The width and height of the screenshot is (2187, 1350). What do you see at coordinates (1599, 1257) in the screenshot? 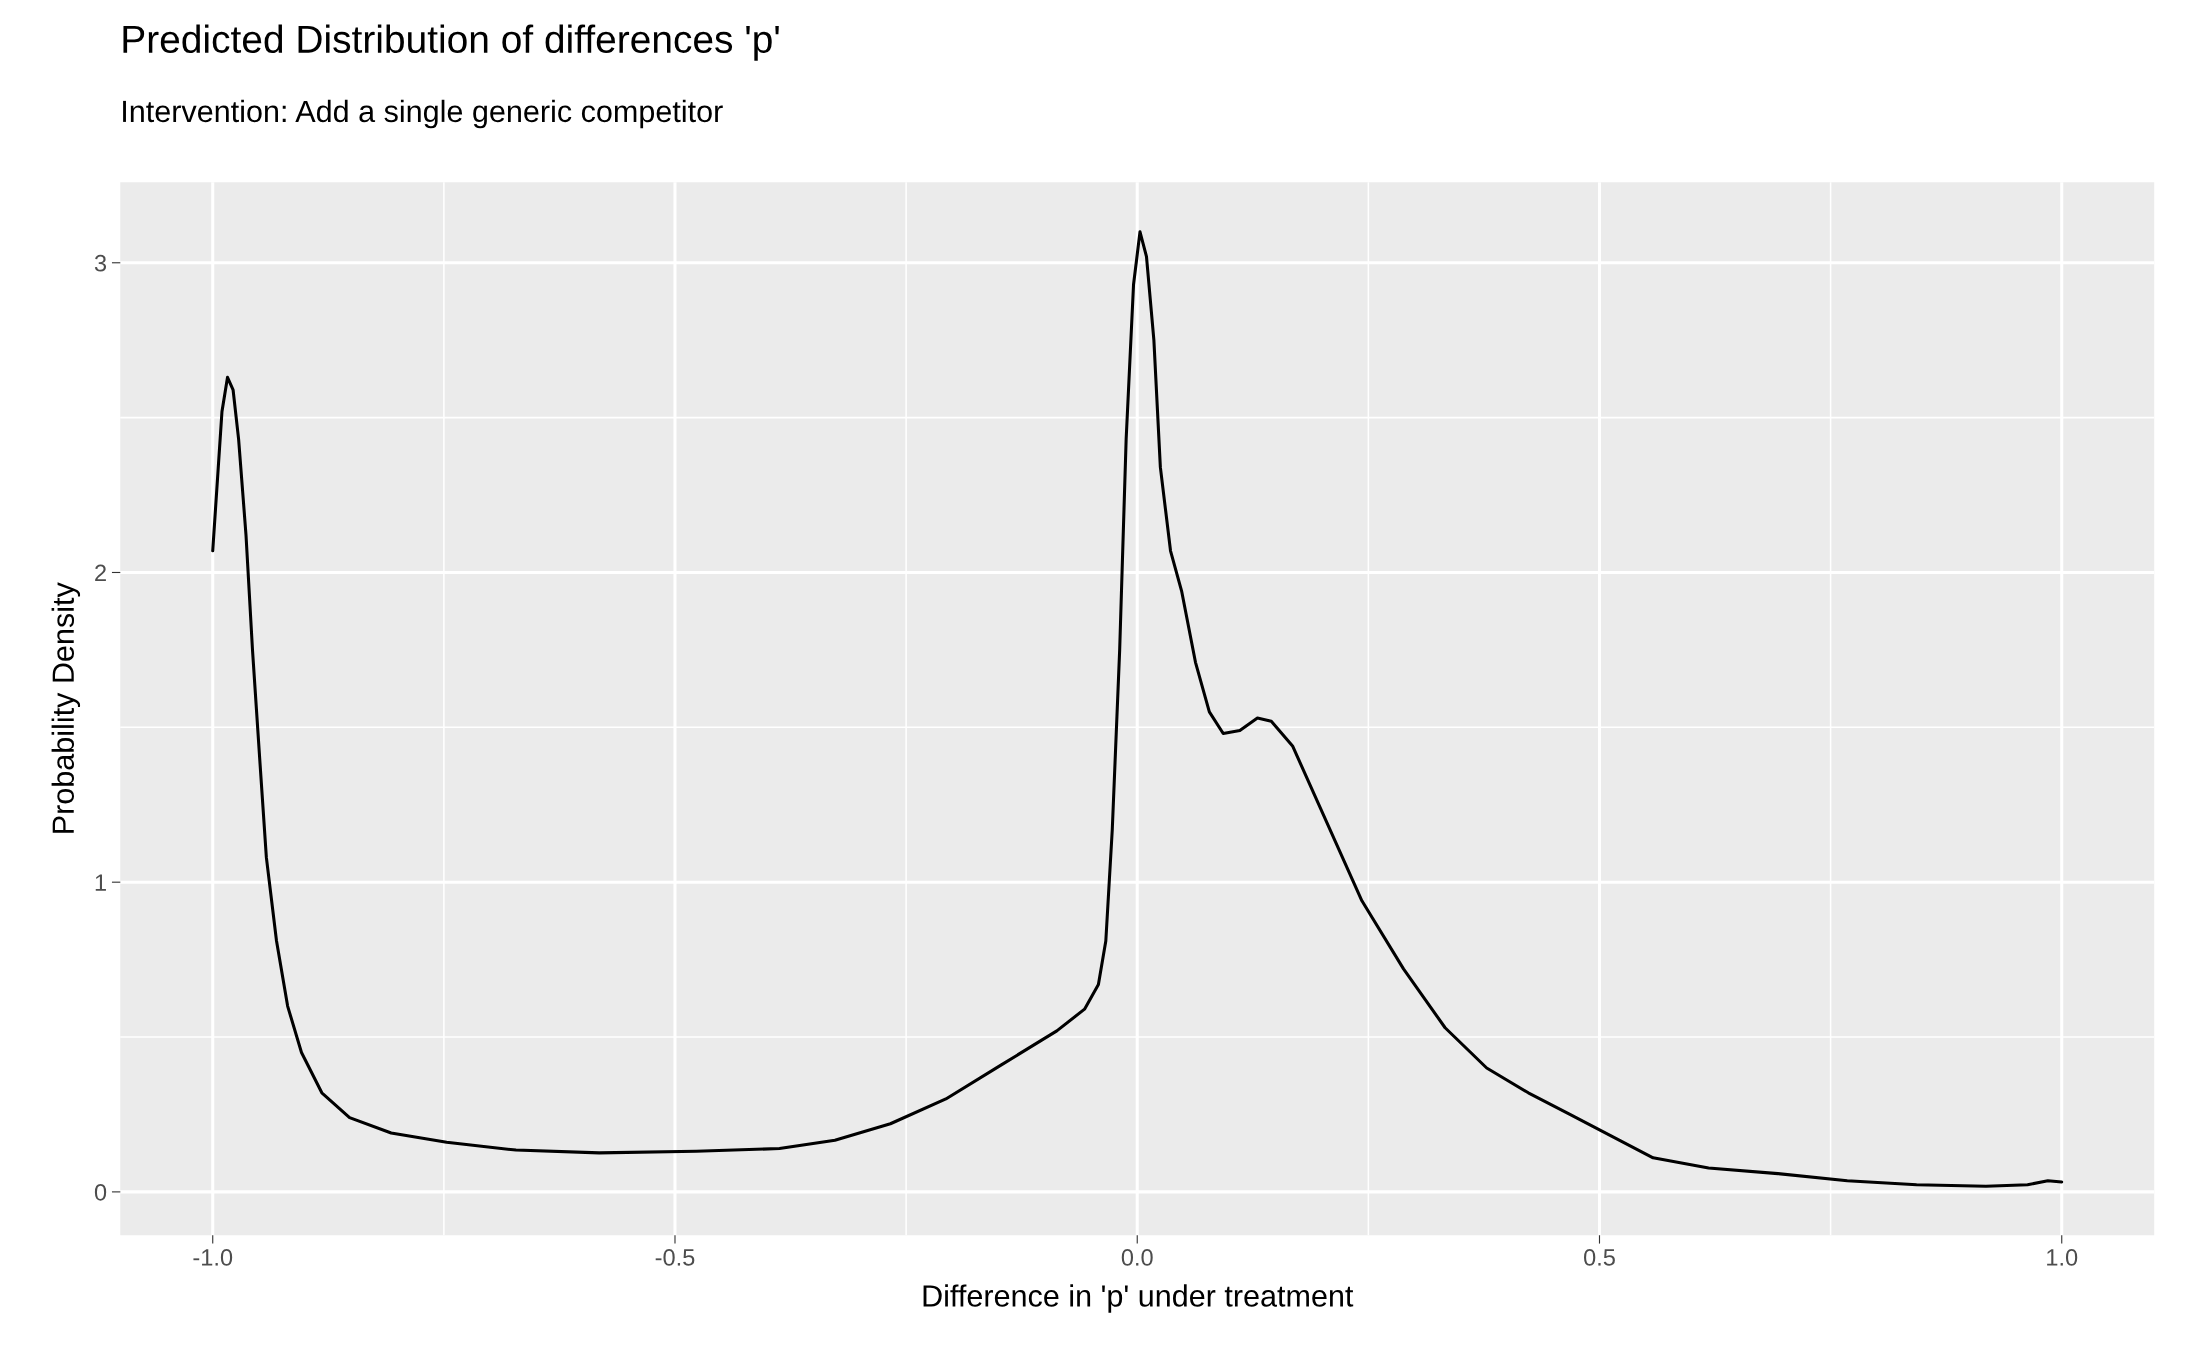
I see `x-tick-label: 0.5` at bounding box center [1599, 1257].